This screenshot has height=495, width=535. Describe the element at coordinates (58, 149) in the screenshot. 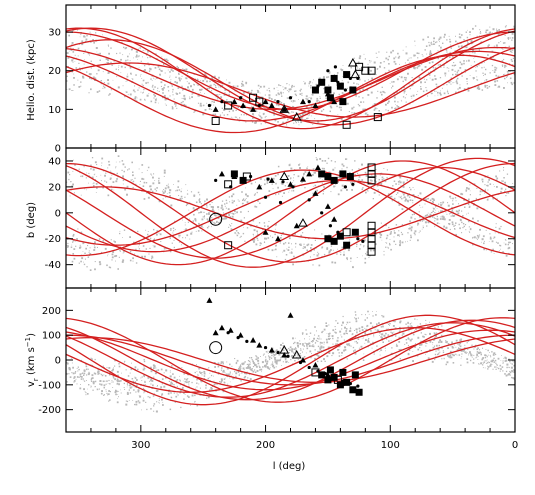

I see `y-tick-label: 0` at that location.